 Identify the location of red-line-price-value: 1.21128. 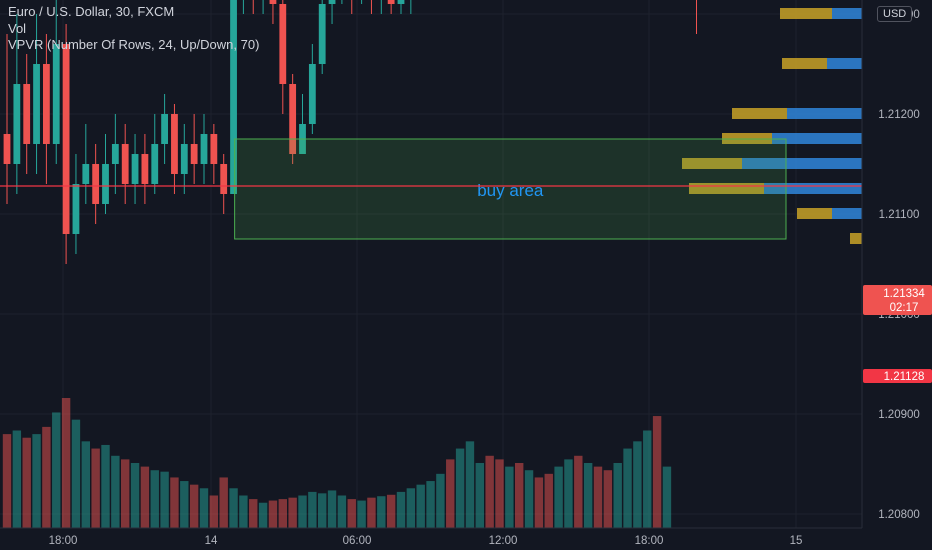
(904, 377).